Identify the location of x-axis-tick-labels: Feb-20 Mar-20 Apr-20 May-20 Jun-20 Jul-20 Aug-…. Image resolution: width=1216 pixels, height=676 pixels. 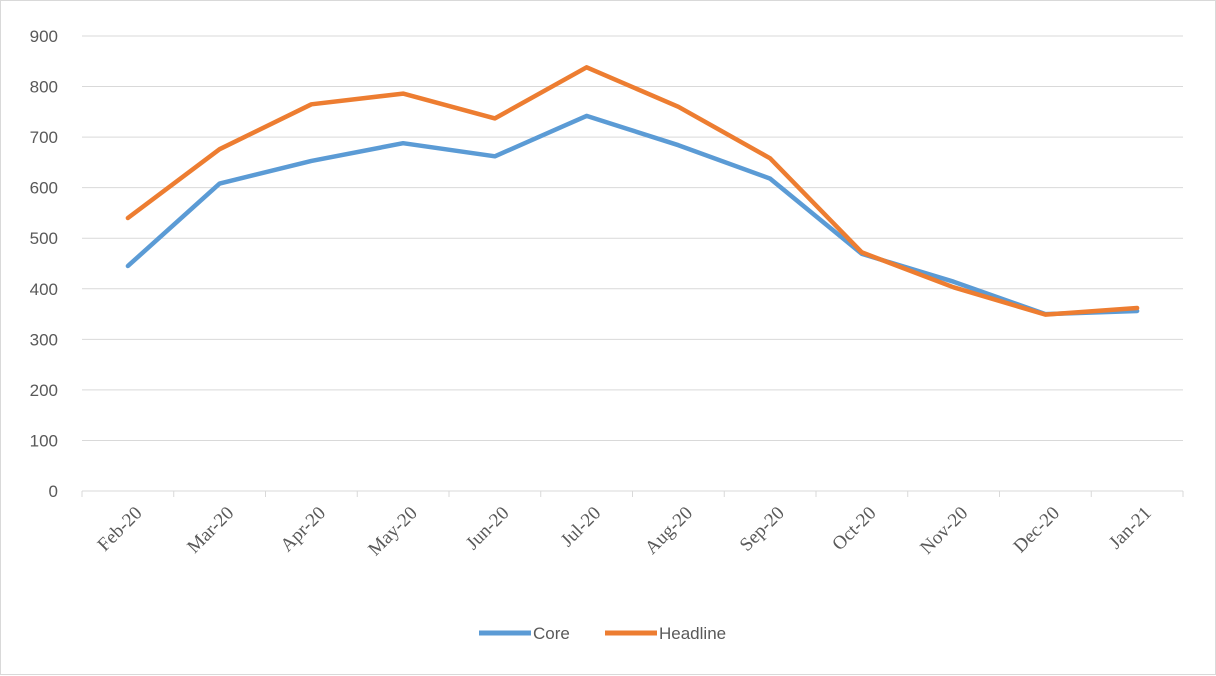
(625, 531).